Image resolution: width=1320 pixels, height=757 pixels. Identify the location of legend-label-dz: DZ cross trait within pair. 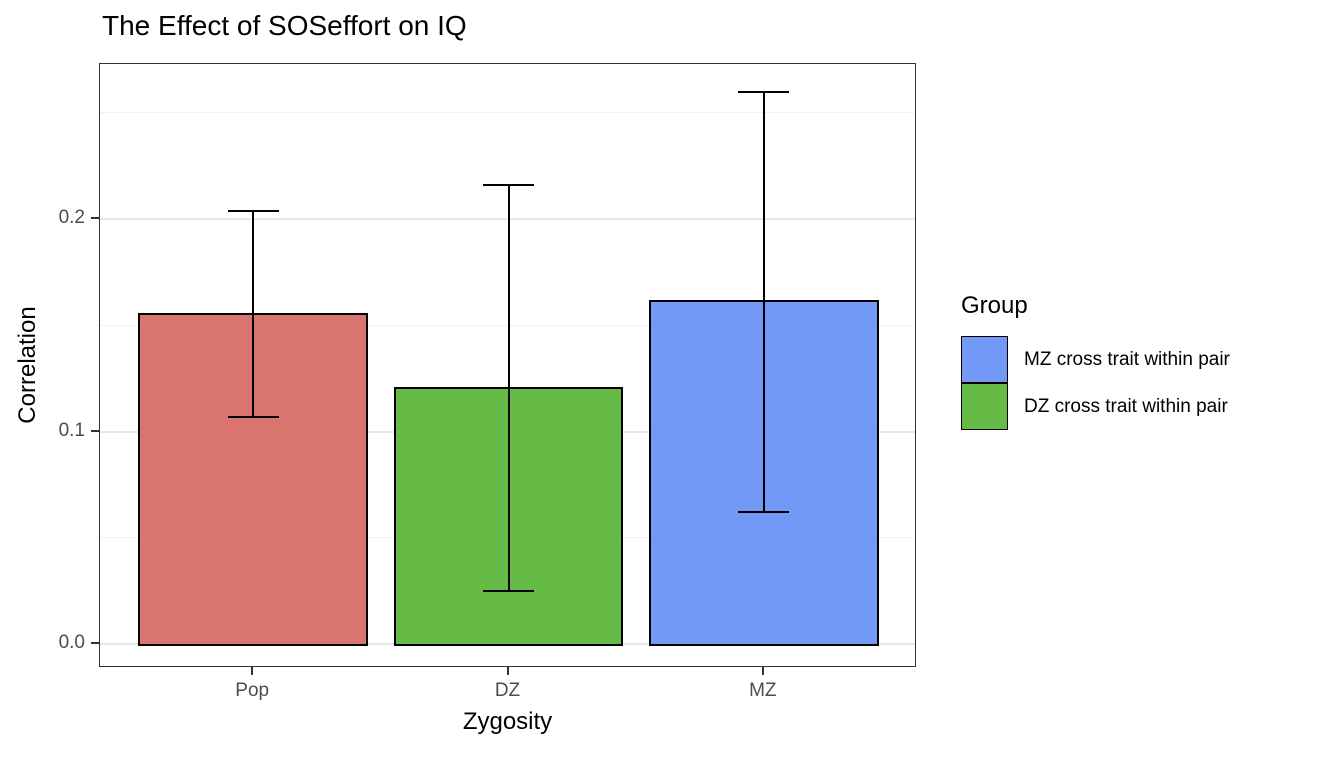
(1126, 406).